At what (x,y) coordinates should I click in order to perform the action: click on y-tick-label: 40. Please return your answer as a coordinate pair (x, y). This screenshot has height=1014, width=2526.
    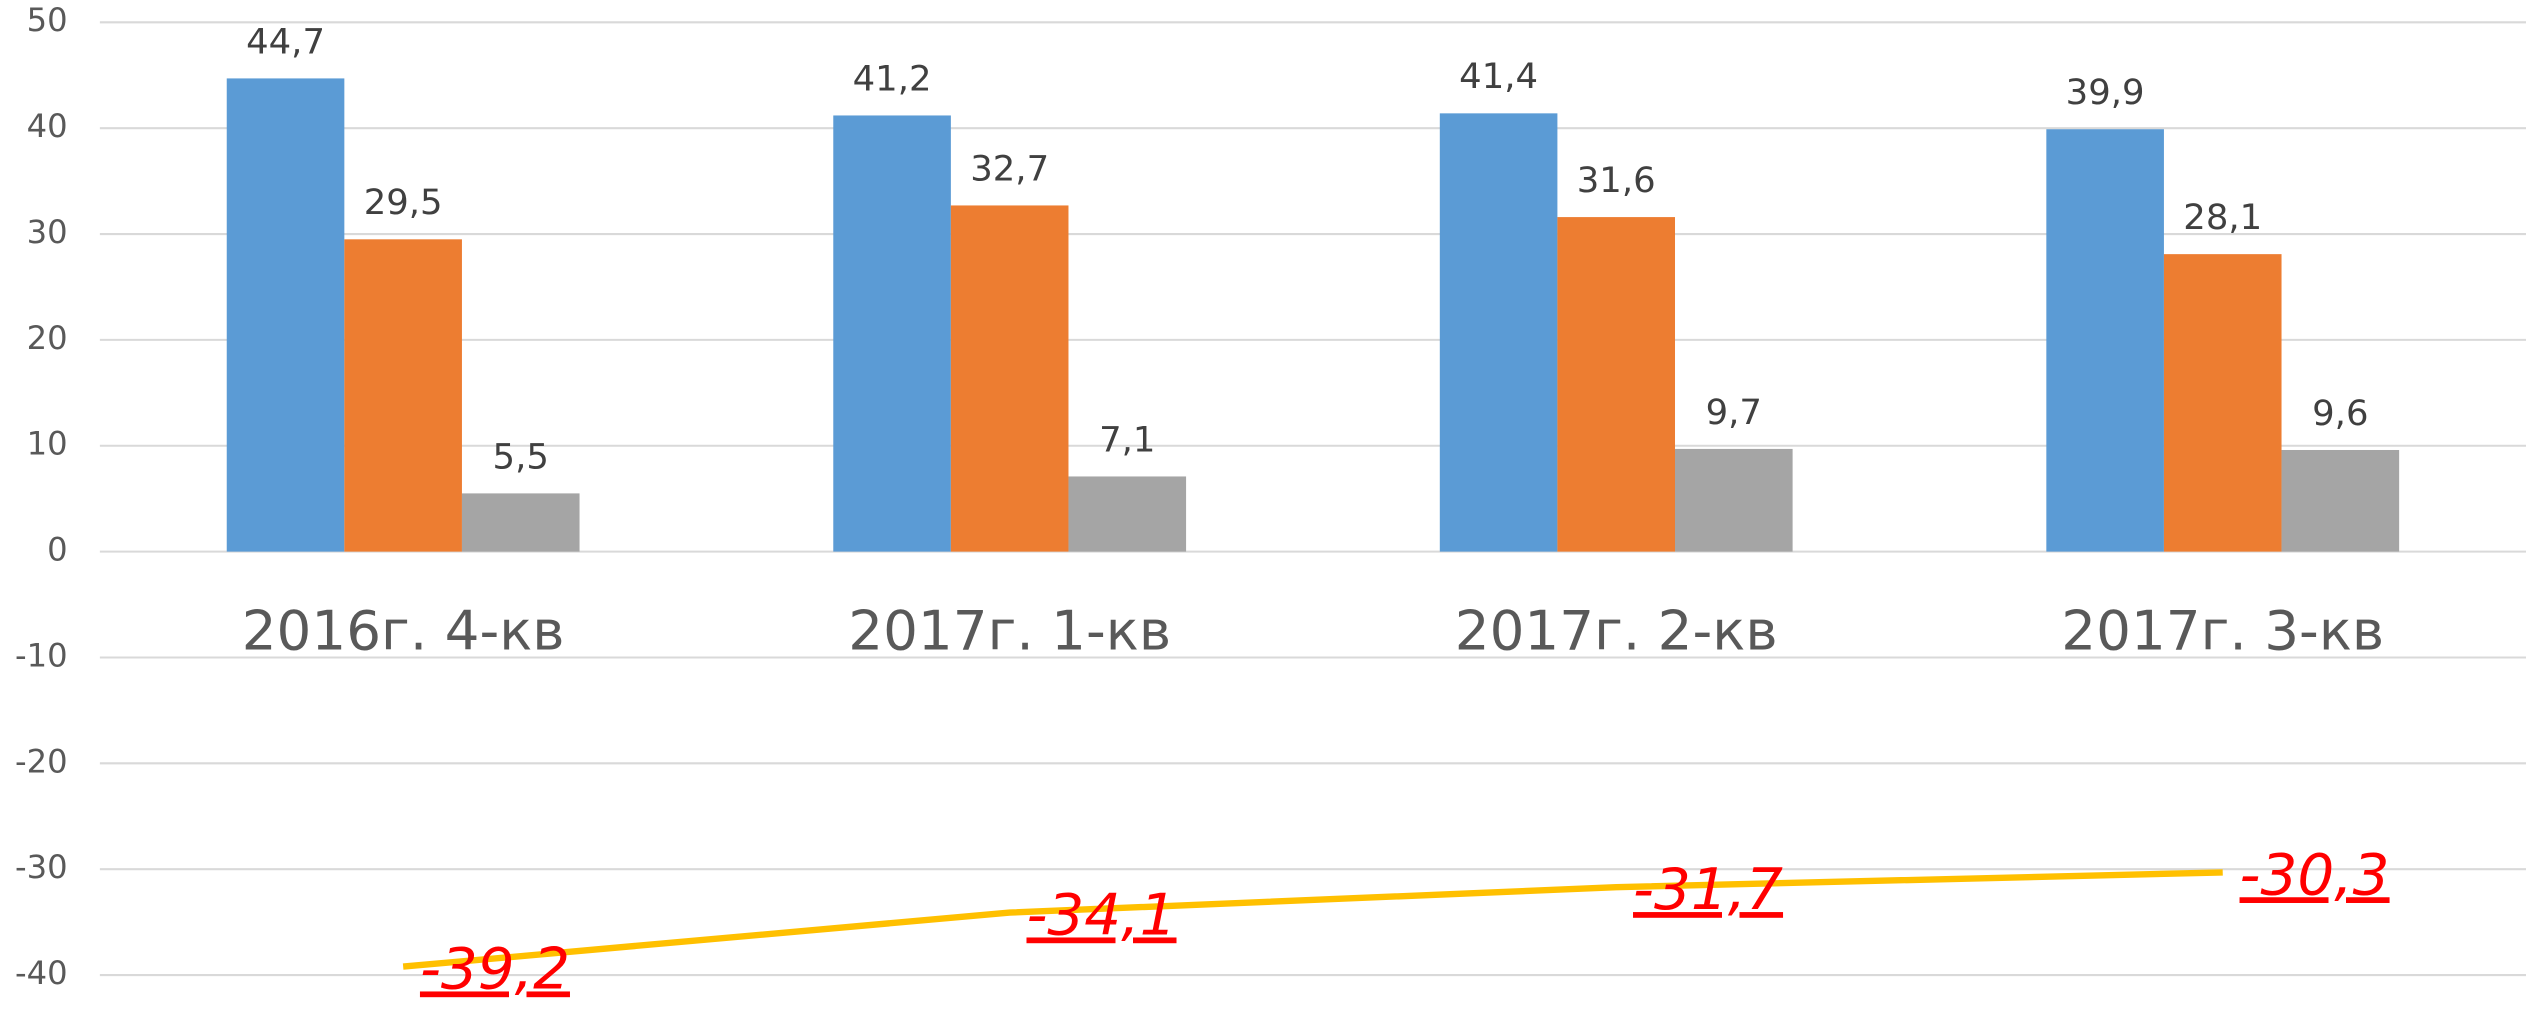
    Looking at the image, I should click on (47, 126).